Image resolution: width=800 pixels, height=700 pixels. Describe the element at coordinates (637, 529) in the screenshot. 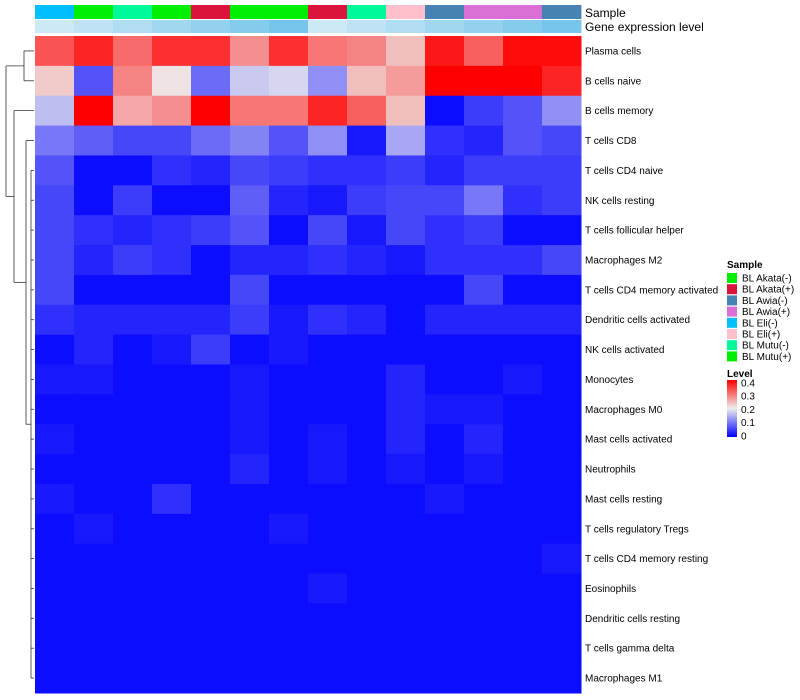

I see `row-label: T cells regulatory Tregs` at that location.